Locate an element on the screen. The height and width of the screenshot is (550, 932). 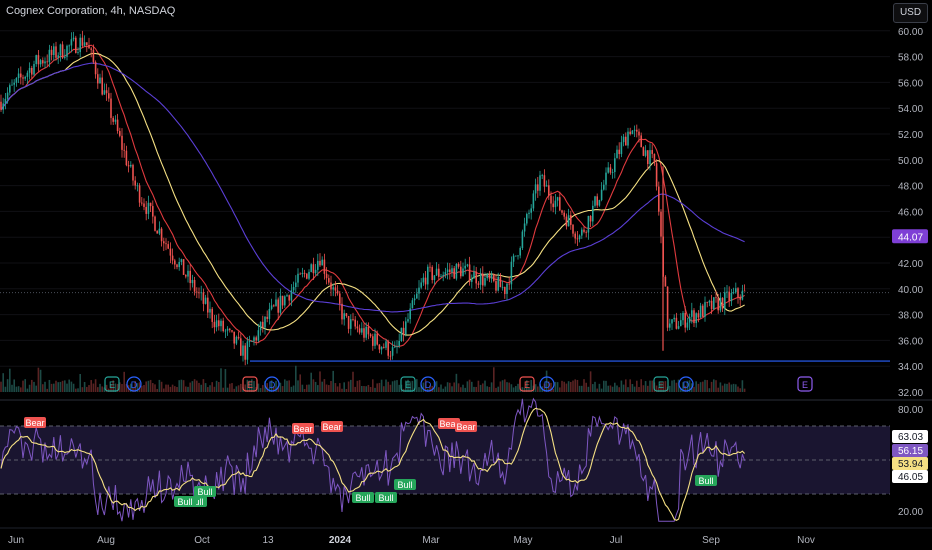
rsi-tick-label: 80.00 is located at coordinates (910, 410).